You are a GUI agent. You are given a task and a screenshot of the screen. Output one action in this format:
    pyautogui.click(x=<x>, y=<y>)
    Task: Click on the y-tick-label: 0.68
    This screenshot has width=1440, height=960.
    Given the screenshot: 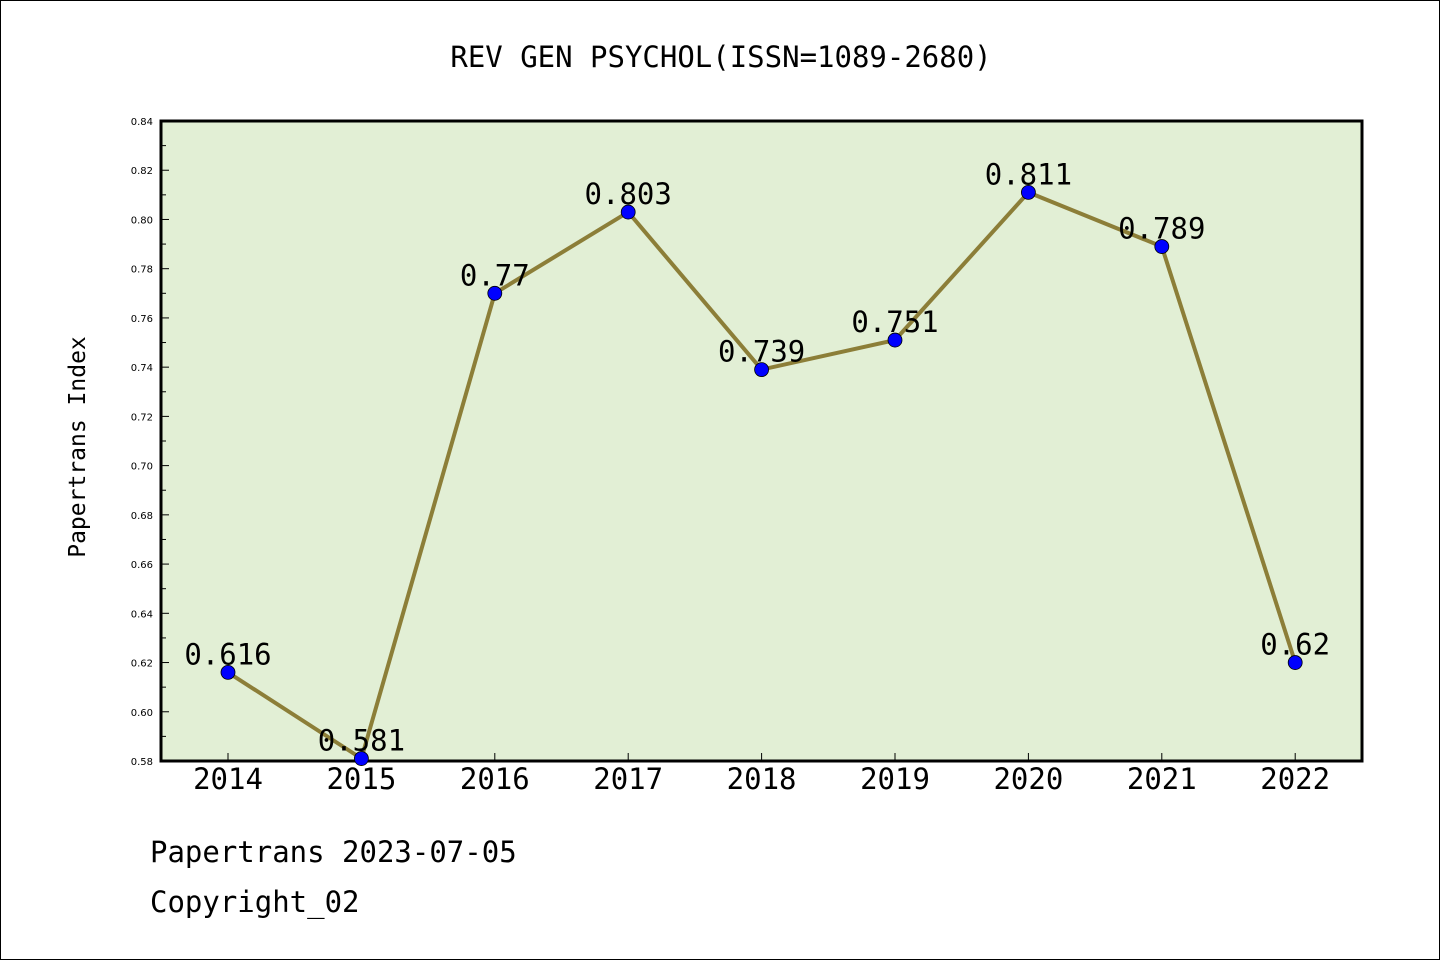 What is the action you would take?
    pyautogui.click(x=142, y=516)
    